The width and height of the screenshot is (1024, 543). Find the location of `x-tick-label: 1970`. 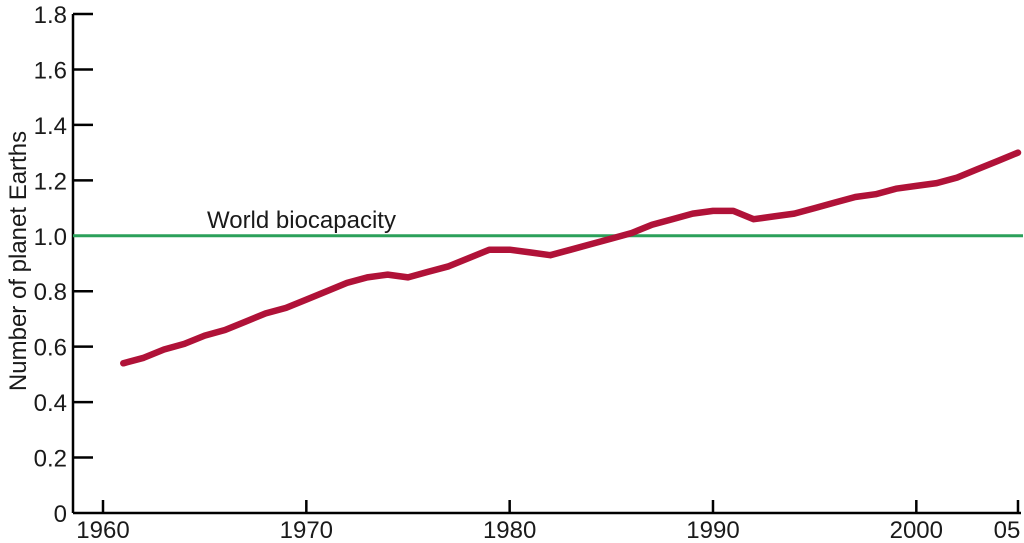

x-tick-label: 1970 is located at coordinates (306, 530).